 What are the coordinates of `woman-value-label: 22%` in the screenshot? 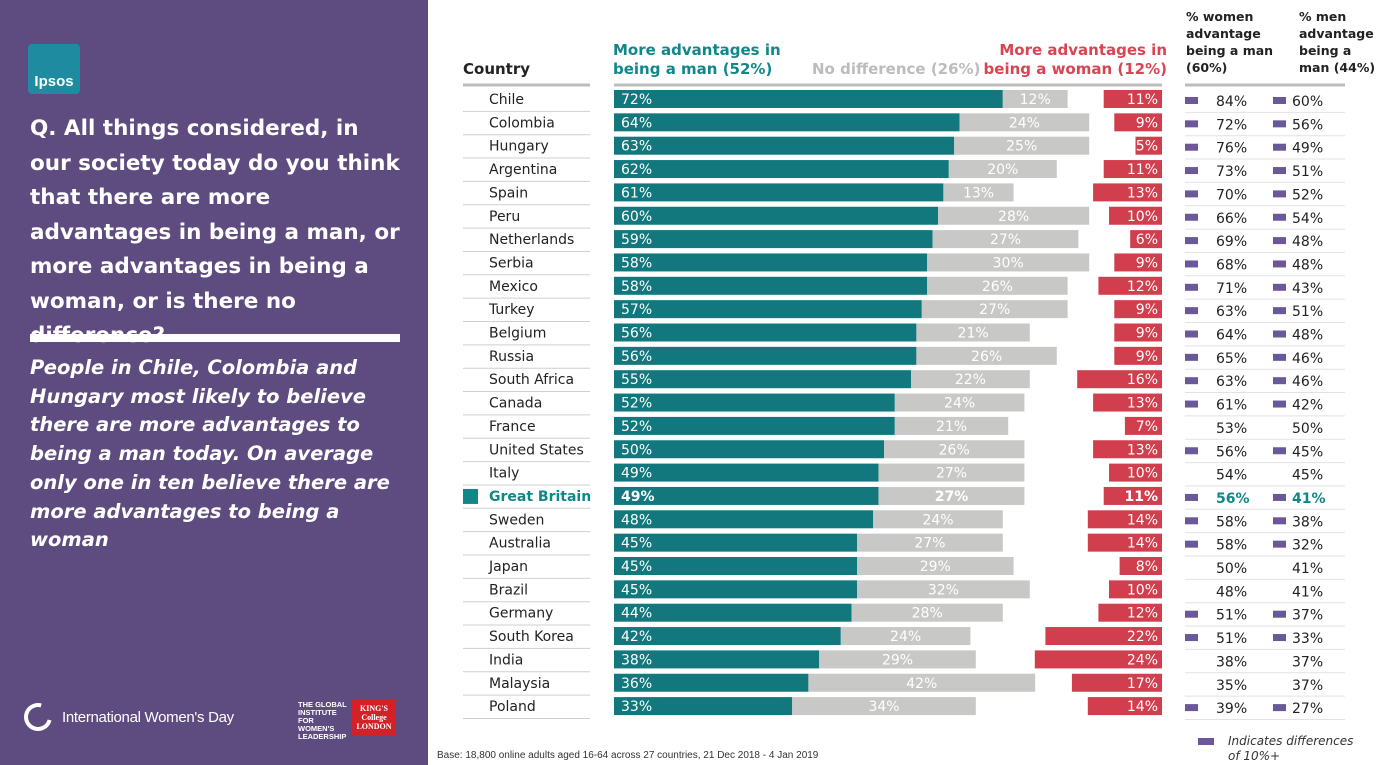 It's located at (1142, 637).